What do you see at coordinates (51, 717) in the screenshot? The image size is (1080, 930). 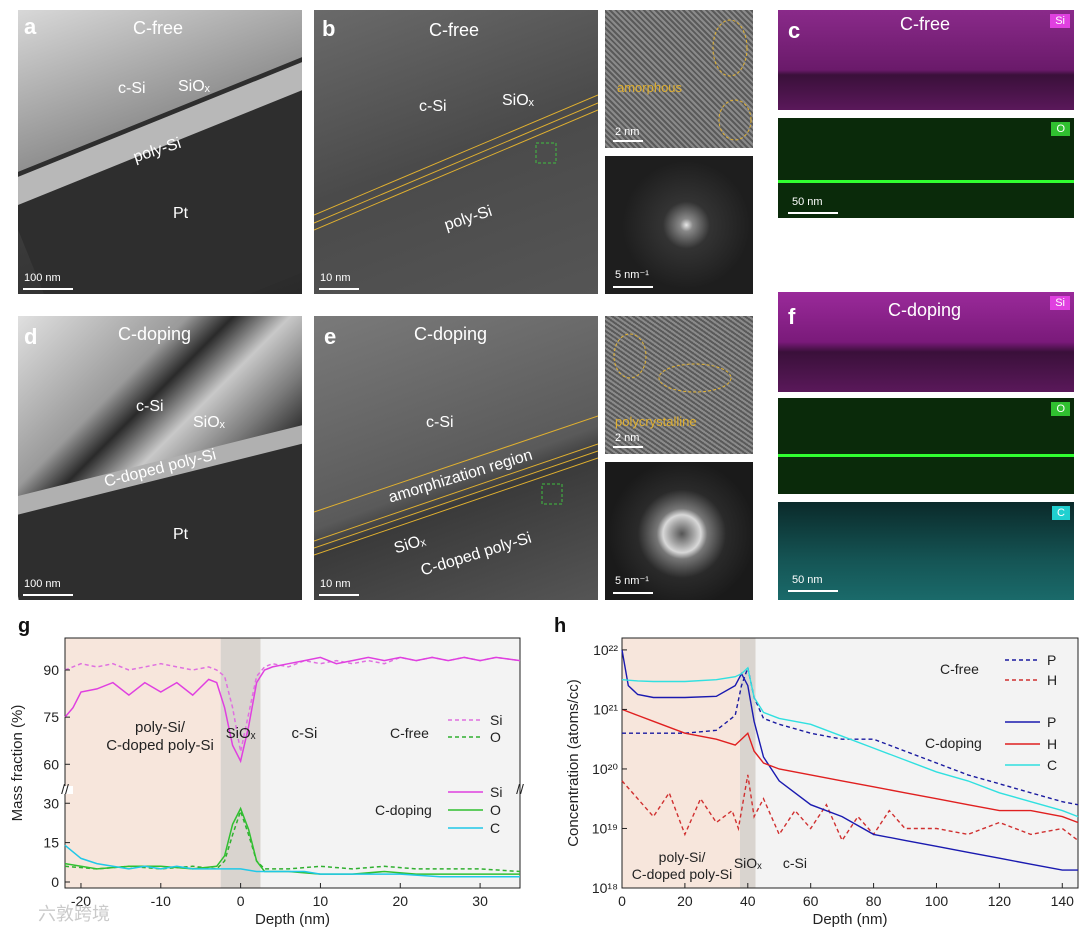 I see `y-tick-label: 75` at bounding box center [51, 717].